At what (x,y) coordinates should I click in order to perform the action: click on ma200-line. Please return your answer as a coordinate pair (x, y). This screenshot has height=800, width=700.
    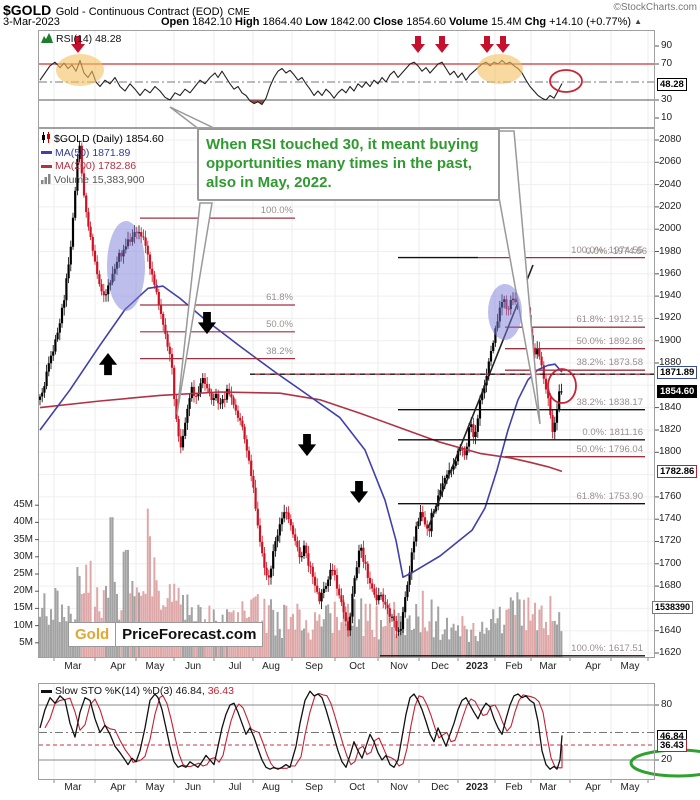
    Looking at the image, I should click on (301, 432).